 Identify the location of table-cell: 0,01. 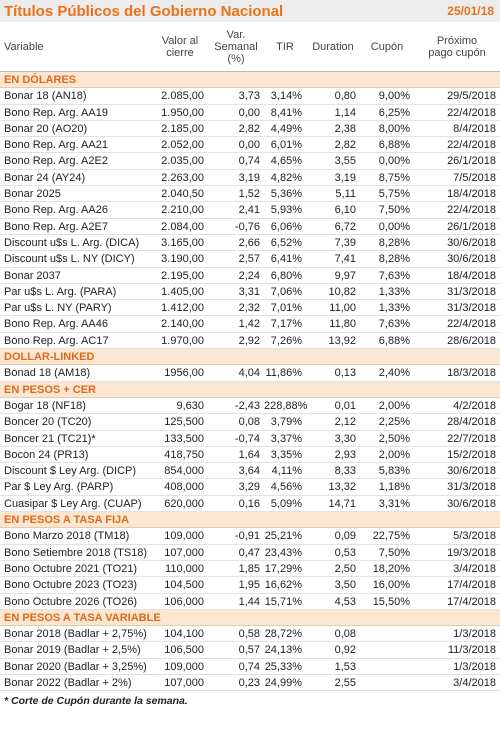
(333, 406).